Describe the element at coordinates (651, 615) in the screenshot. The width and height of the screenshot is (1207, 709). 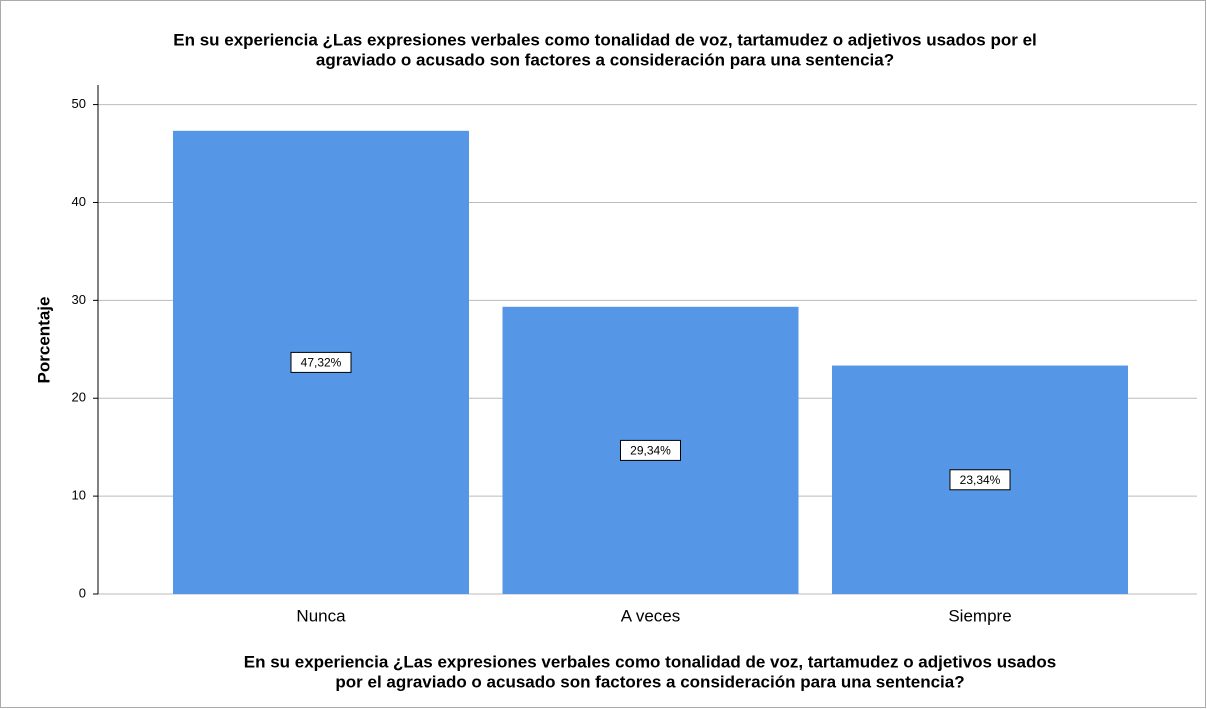
I see `x-tick-label: A veces` at that location.